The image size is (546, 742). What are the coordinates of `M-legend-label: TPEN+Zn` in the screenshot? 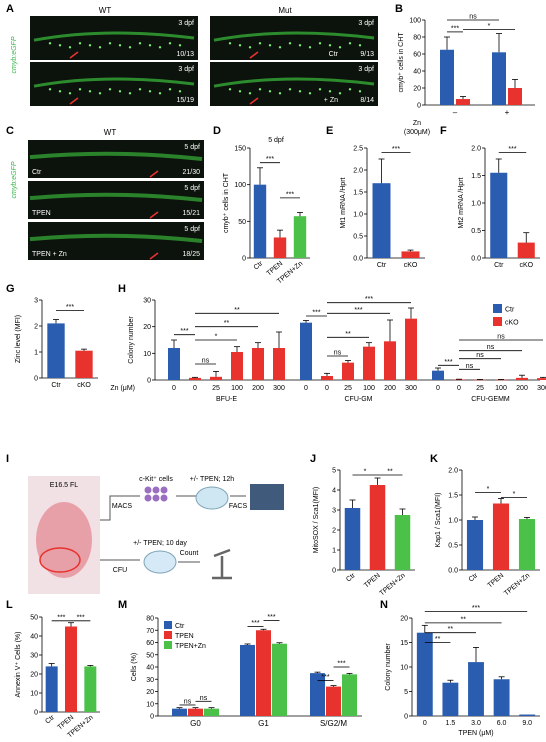 It's located at (190, 646).